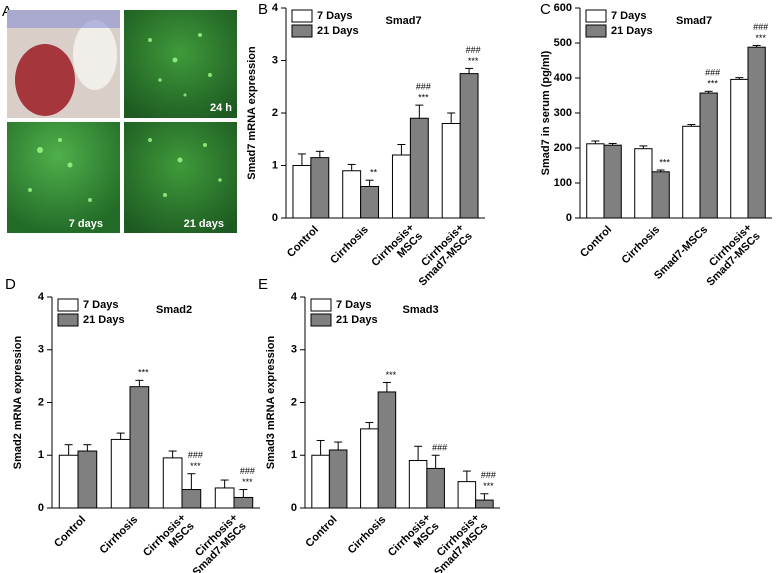 The height and width of the screenshot is (573, 778). I want to click on y-tick-label: 400, so click(563, 78).